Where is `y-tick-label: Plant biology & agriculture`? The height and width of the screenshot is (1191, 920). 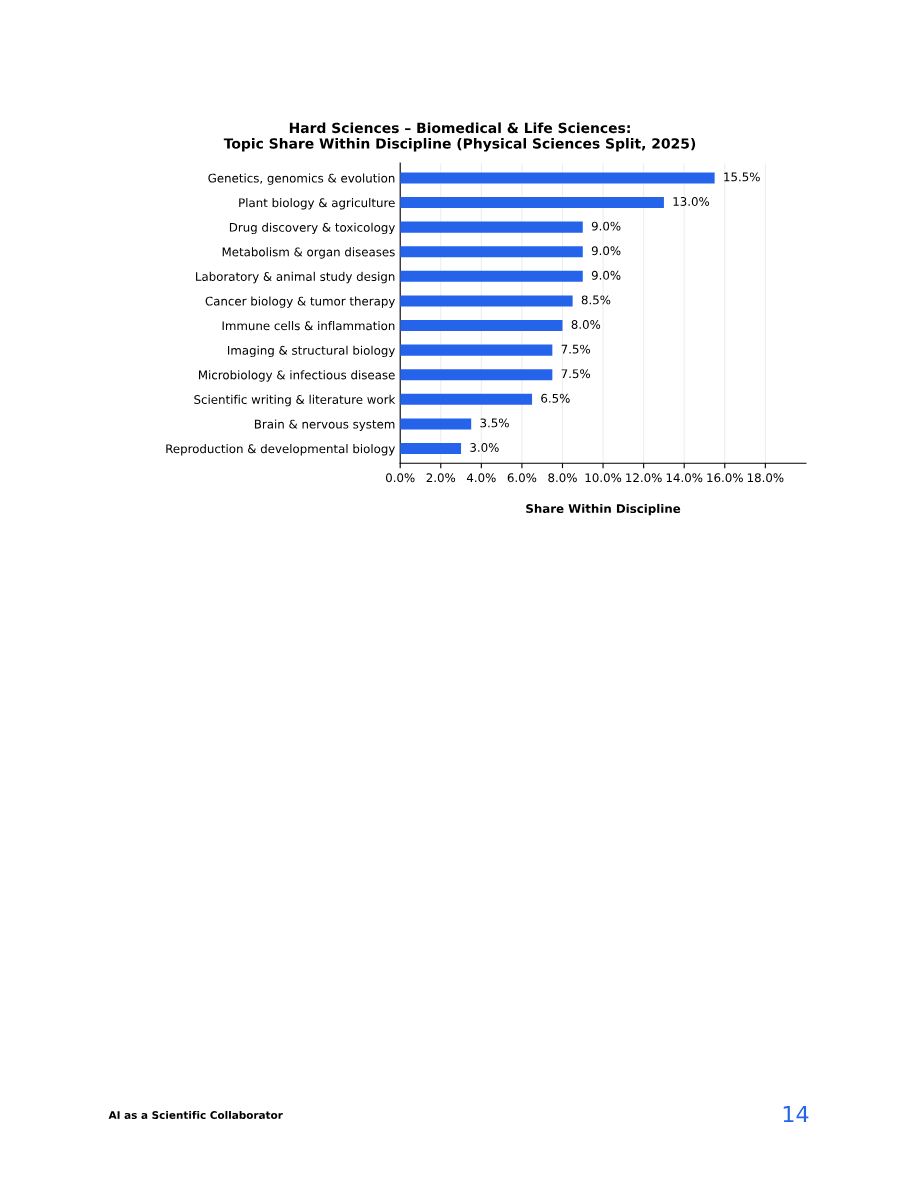
y-tick-label: Plant biology & agriculture is located at coordinates (317, 204).